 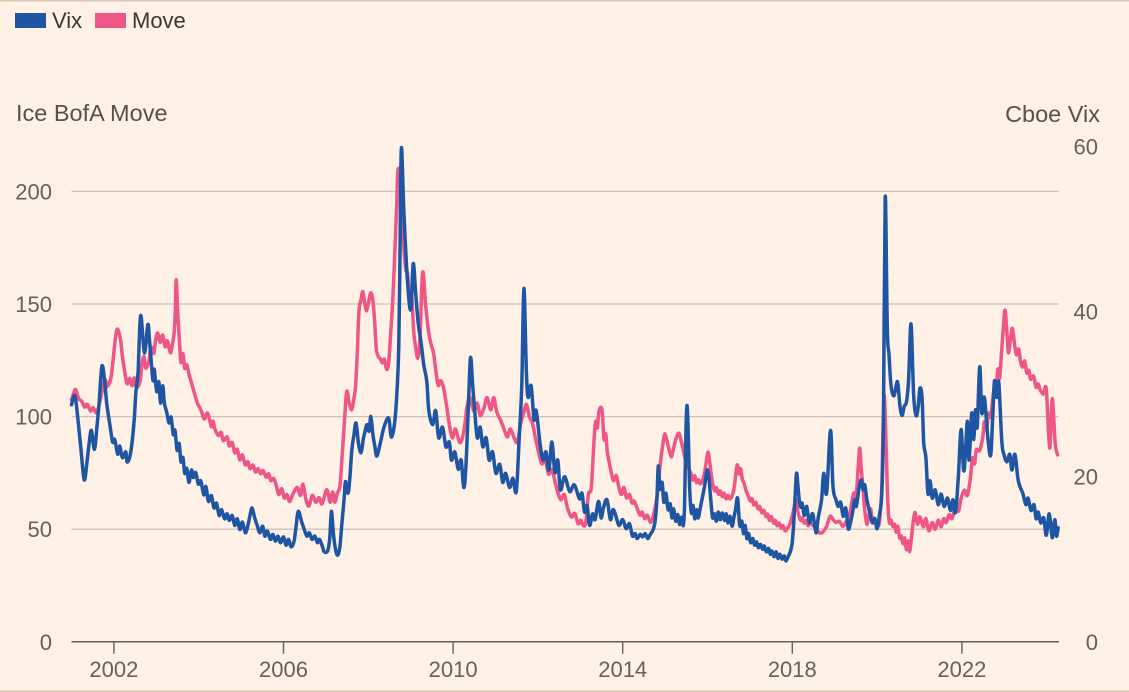 What do you see at coordinates (67, 20) in the screenshot?
I see `svg-text: Vix` at bounding box center [67, 20].